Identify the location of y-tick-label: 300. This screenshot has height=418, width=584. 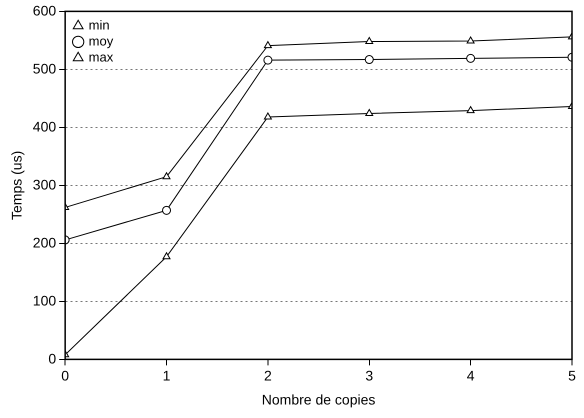
(44, 184).